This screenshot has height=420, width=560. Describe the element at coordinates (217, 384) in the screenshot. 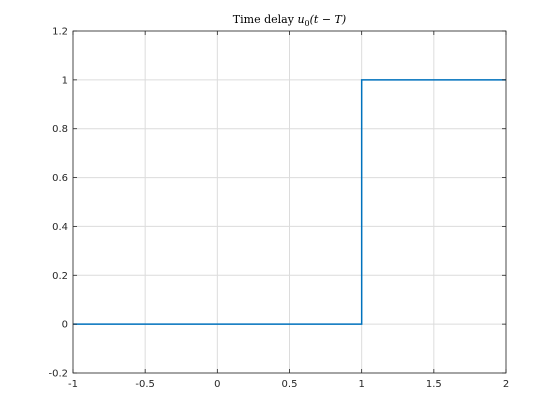

I see `x-tick-label: 0` at that location.